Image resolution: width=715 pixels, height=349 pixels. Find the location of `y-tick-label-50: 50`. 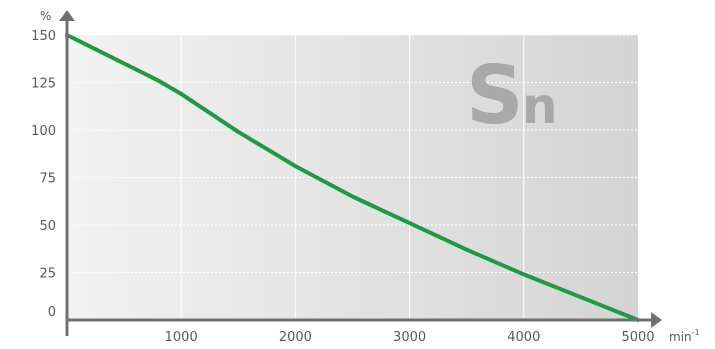

y-tick-label-50: 50 is located at coordinates (47, 226).